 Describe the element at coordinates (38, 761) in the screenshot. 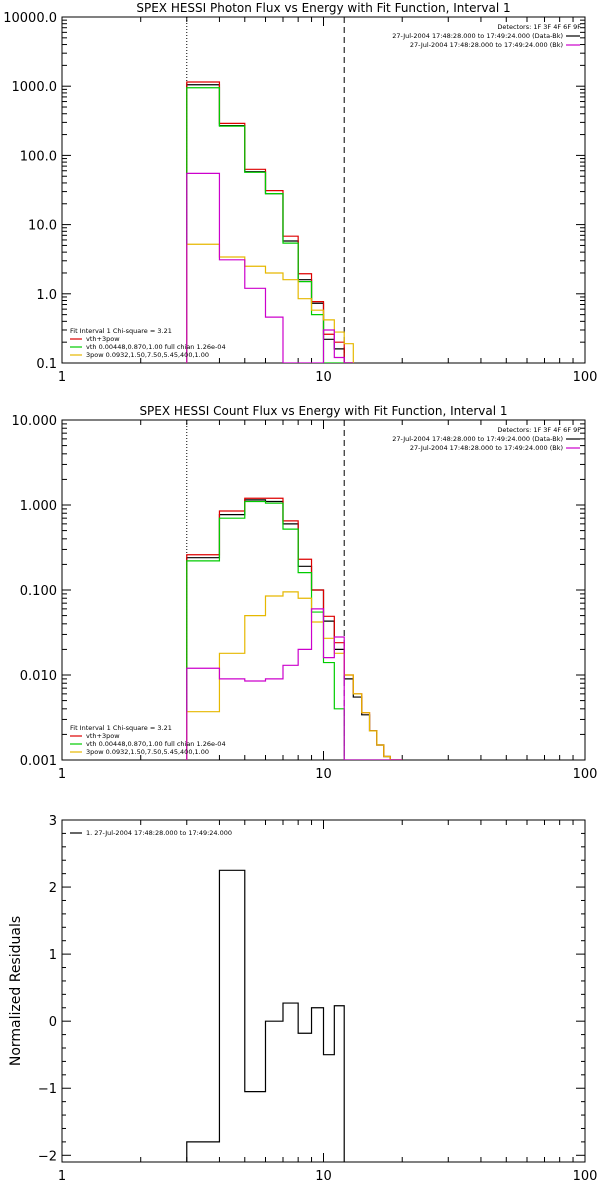

I see `y-tick-label: 0.001` at that location.